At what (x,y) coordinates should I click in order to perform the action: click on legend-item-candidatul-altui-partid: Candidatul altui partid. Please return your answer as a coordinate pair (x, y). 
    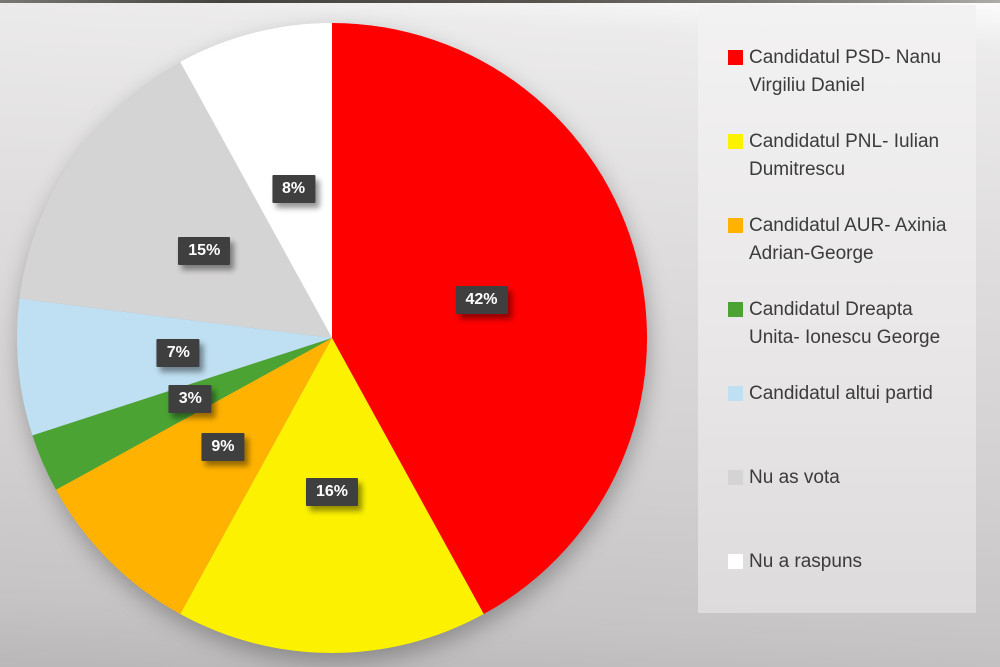
    Looking at the image, I should click on (844, 394).